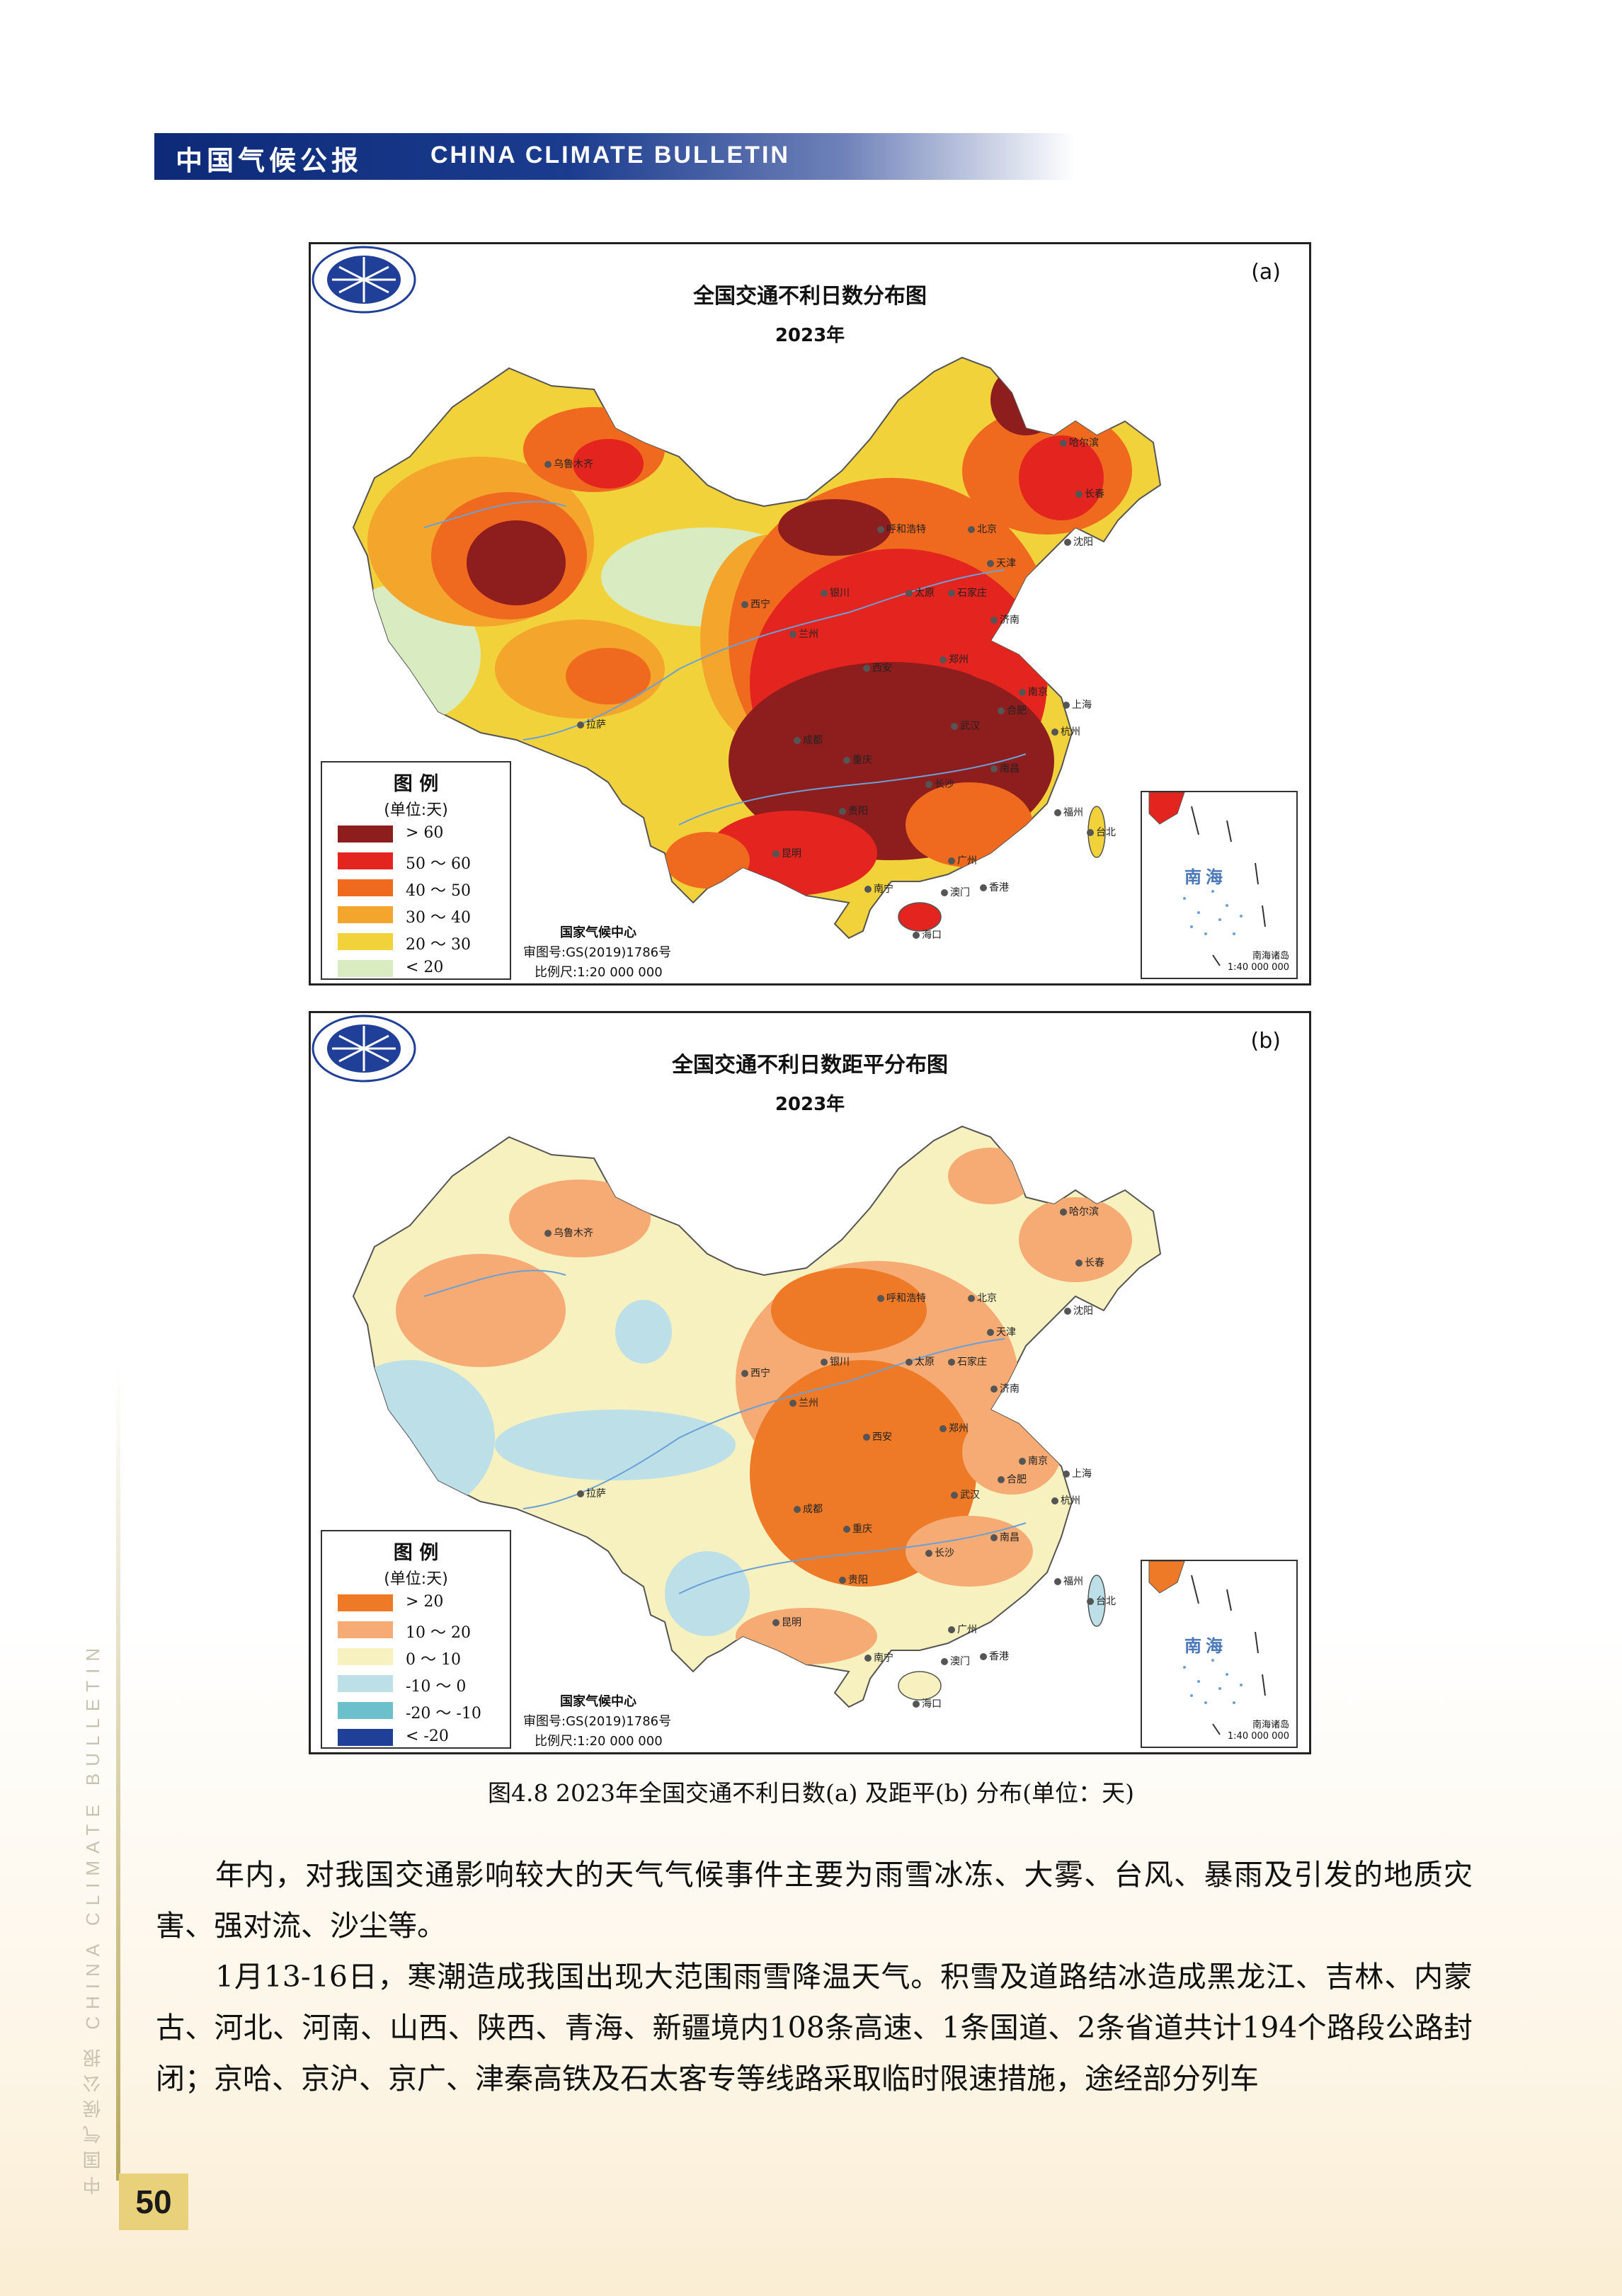 This screenshot has height=2296, width=1622. I want to click on city-label: 重庆, so click(858, 1528).